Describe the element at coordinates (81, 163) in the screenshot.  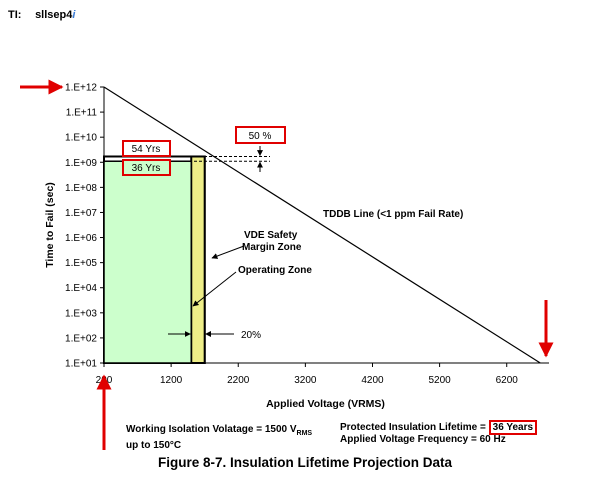
I see `y-tick-label: 1.E+09` at that location.